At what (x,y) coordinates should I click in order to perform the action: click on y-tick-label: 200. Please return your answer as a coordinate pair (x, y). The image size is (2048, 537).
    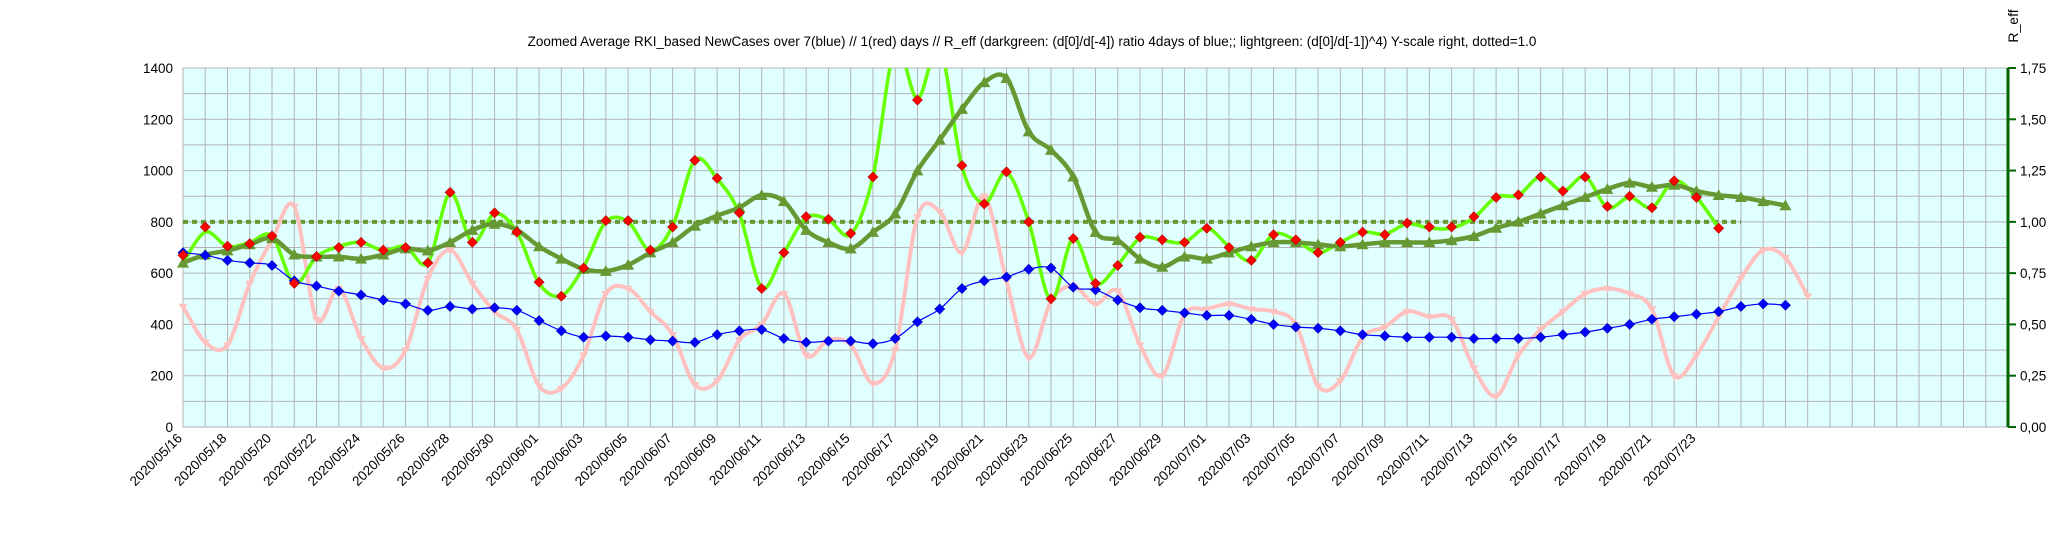
    Looking at the image, I should click on (161, 376).